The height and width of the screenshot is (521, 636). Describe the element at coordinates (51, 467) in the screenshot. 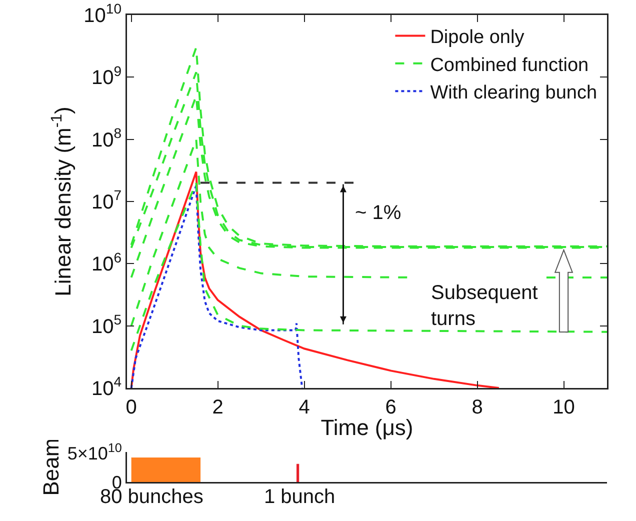

I see `y-axis-title: Beam` at that location.